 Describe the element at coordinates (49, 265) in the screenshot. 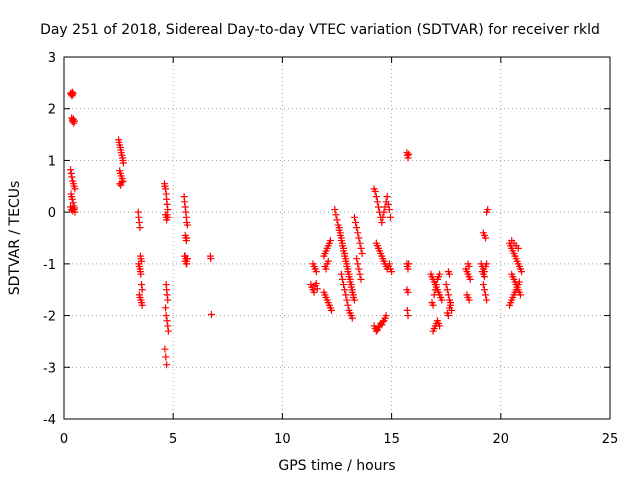

I see `y-tick-label: -1` at that location.